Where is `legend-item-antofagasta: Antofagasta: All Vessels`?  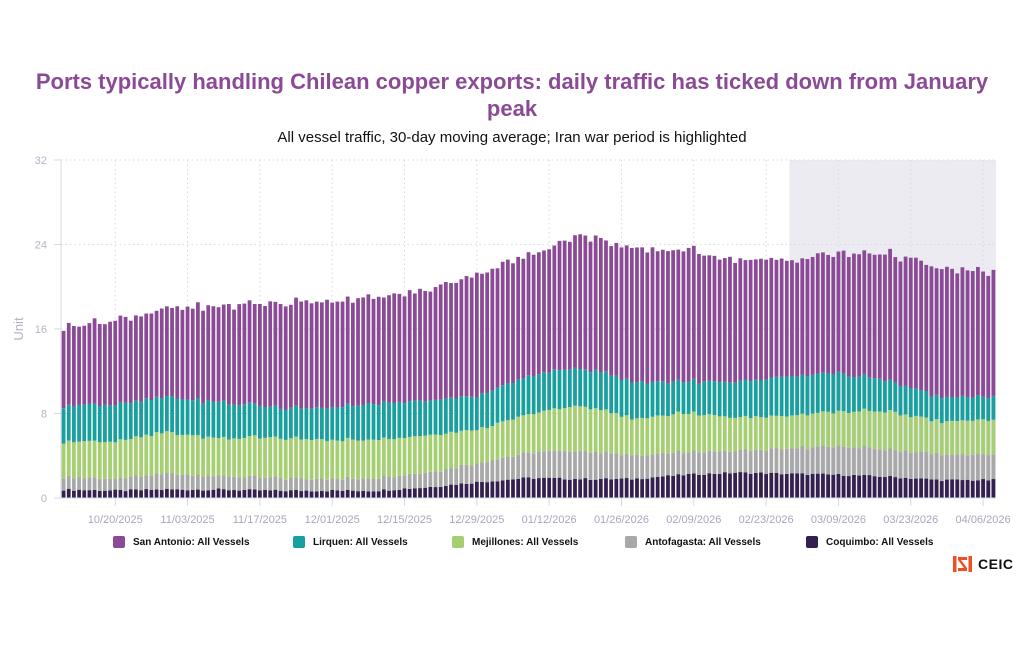
legend-item-antofagasta: Antofagasta: All Vessels is located at coordinates (693, 542).